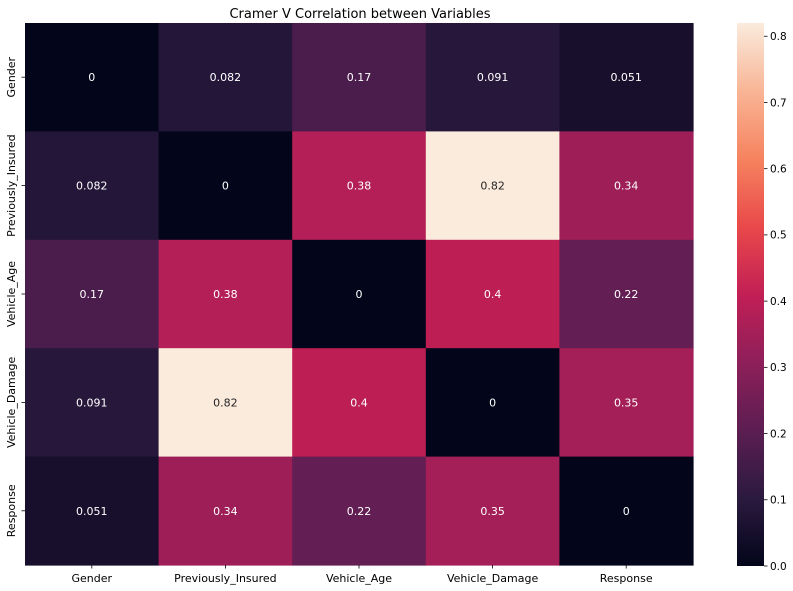 The image size is (793, 591). Describe the element at coordinates (11, 76) in the screenshot. I see `y-tick-label: Gender` at that location.